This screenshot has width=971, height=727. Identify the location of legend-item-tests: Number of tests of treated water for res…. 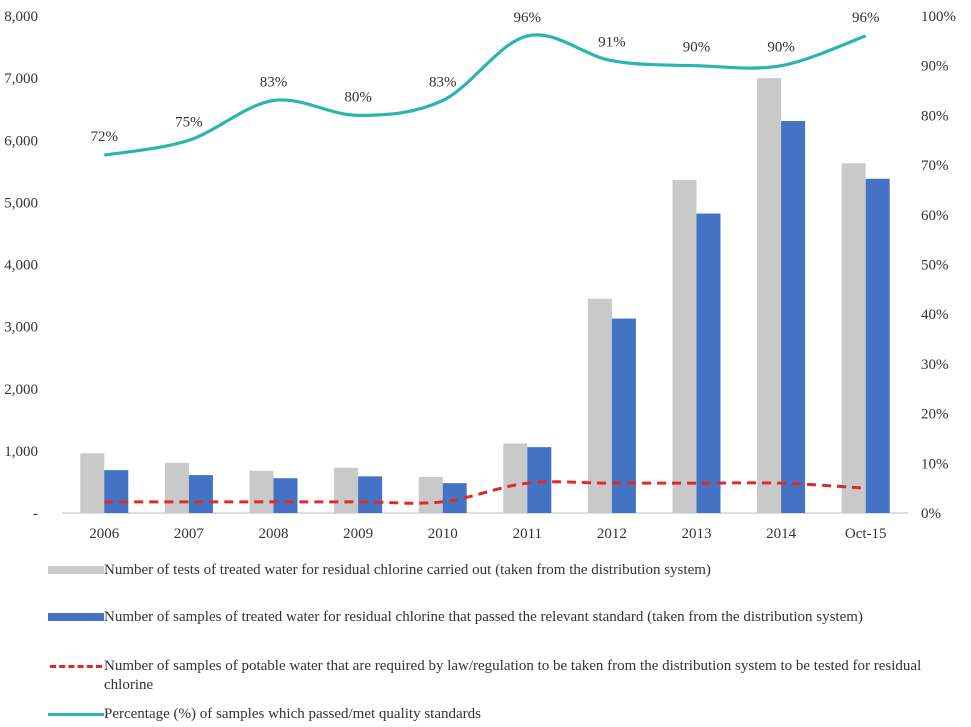
(493, 571).